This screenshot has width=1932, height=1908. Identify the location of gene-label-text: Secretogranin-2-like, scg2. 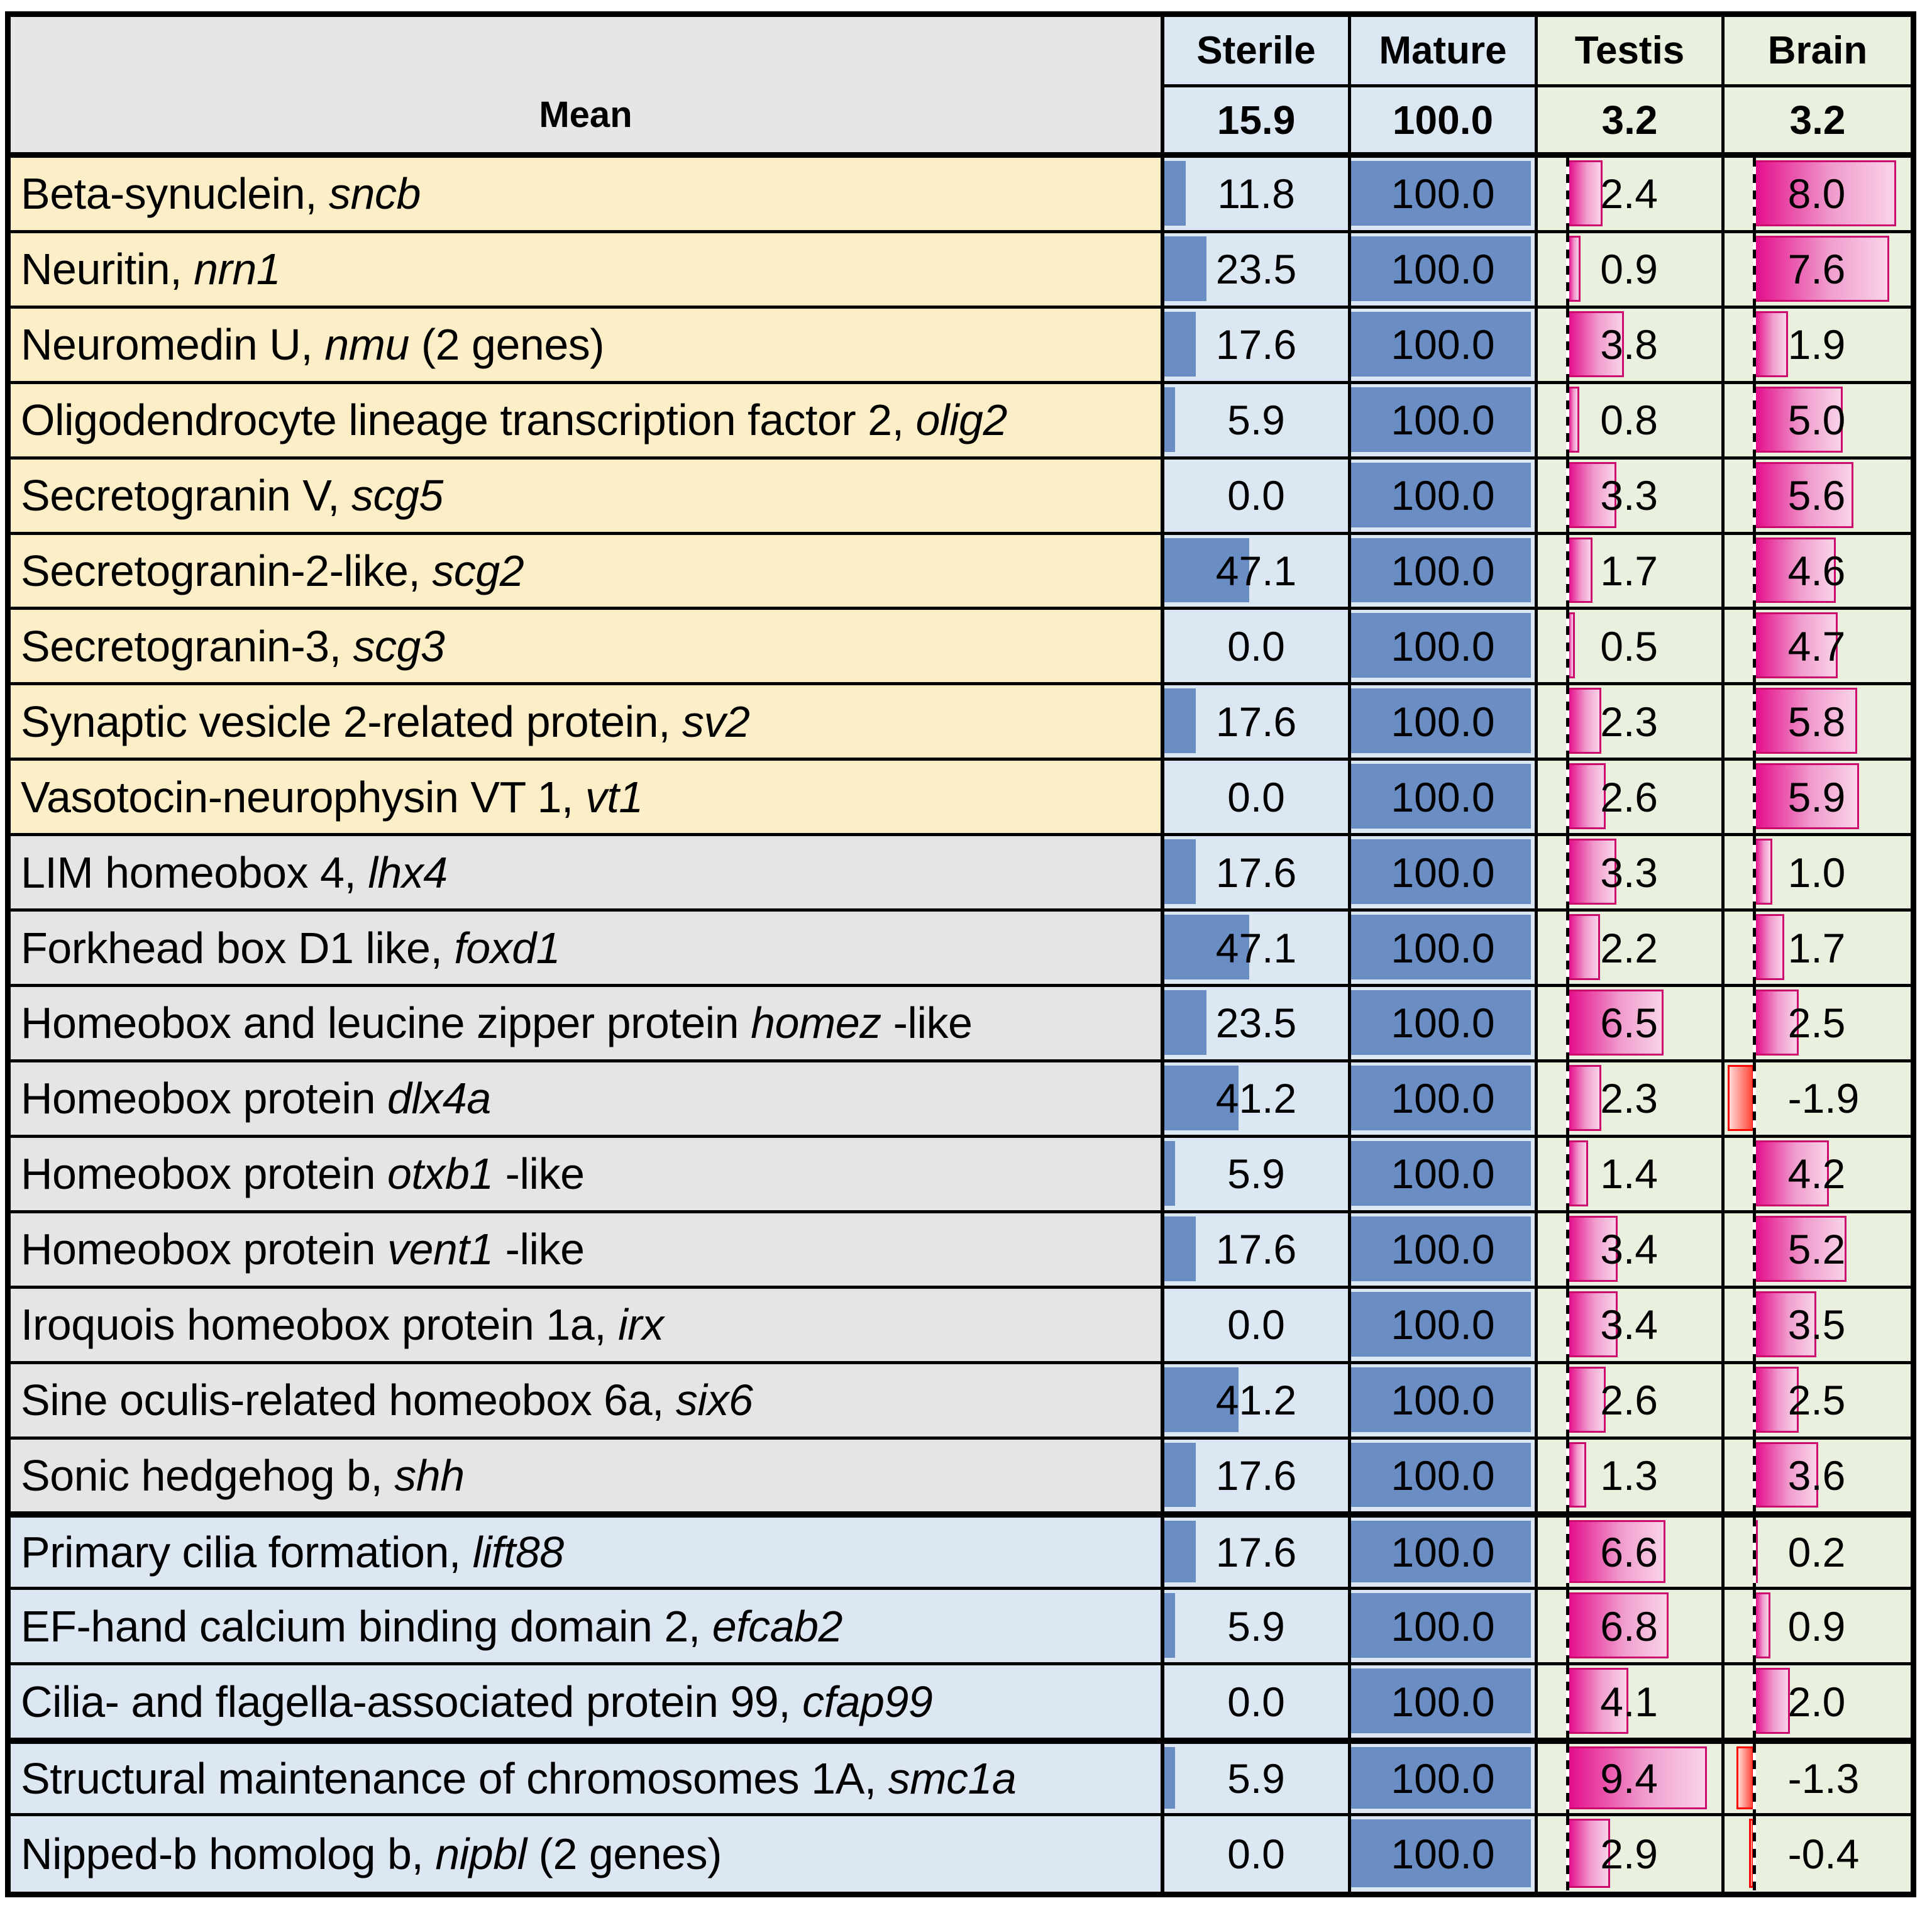
(272, 571).